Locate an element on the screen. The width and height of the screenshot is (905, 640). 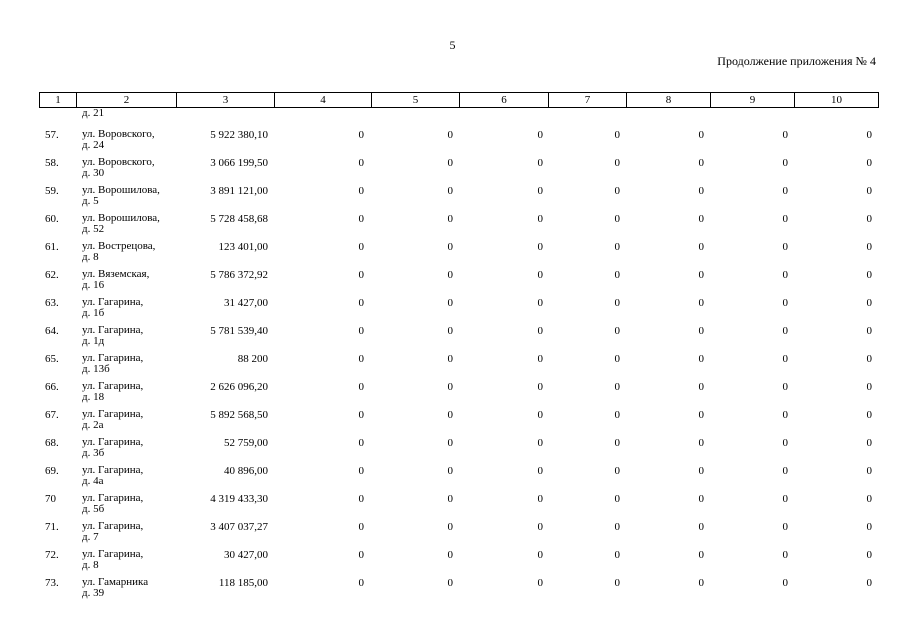
street-name: ул. Воровского, is located at coordinates (118, 134).